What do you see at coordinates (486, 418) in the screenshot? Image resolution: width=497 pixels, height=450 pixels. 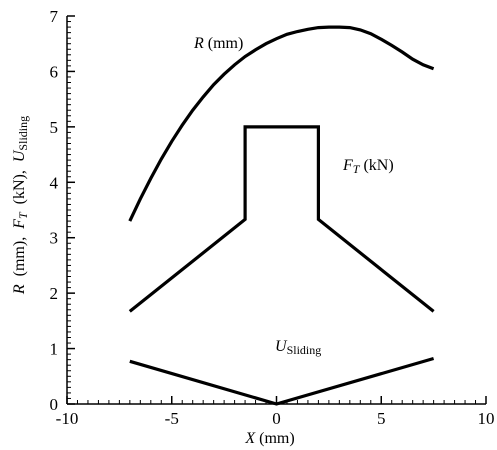 I see `x-tick-label: 10` at bounding box center [486, 418].